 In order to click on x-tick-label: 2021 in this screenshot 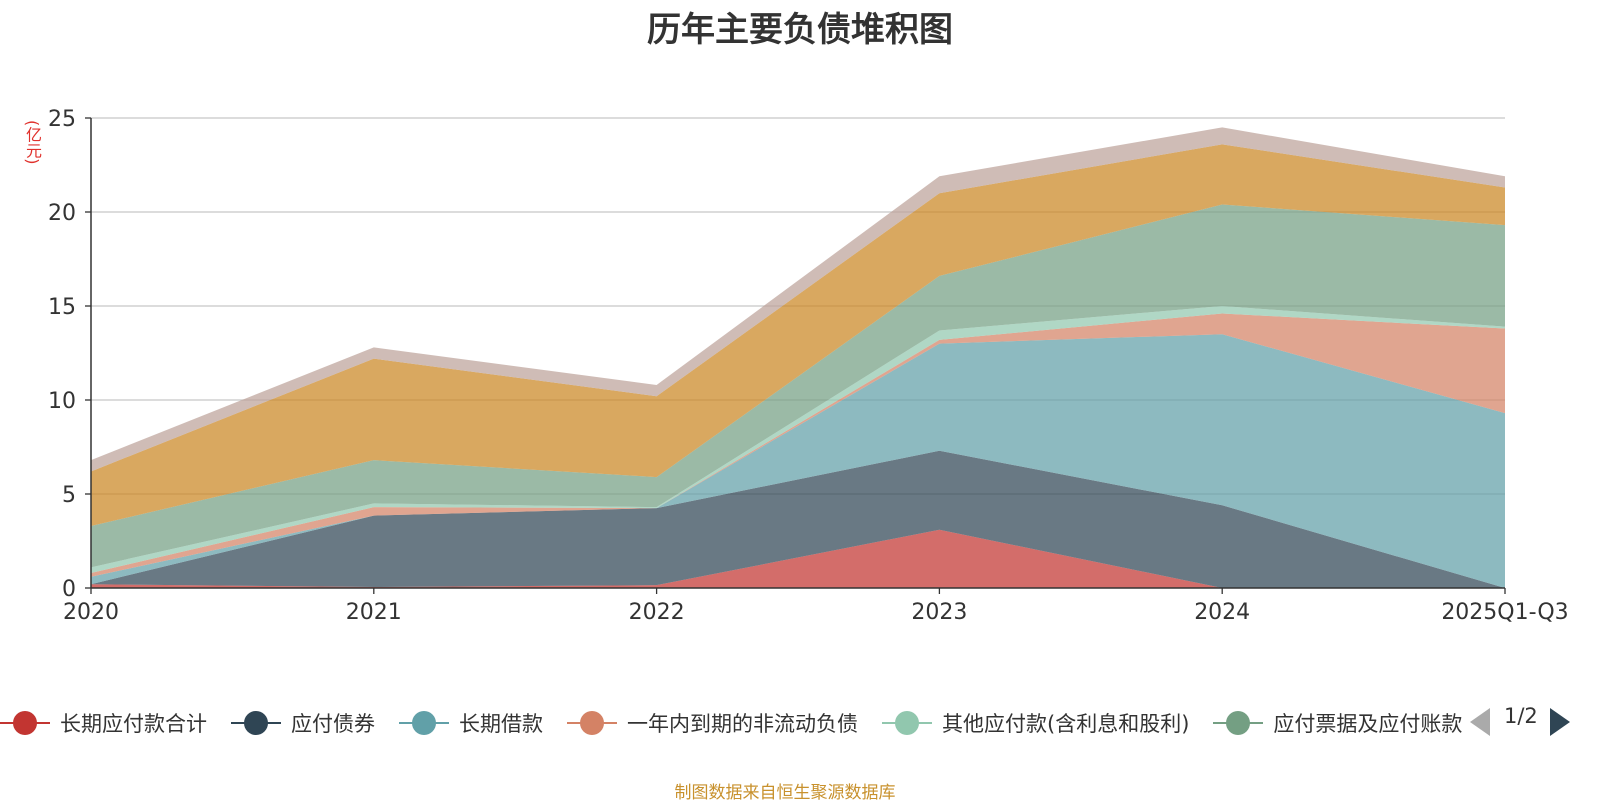, I will do `click(374, 612)`.